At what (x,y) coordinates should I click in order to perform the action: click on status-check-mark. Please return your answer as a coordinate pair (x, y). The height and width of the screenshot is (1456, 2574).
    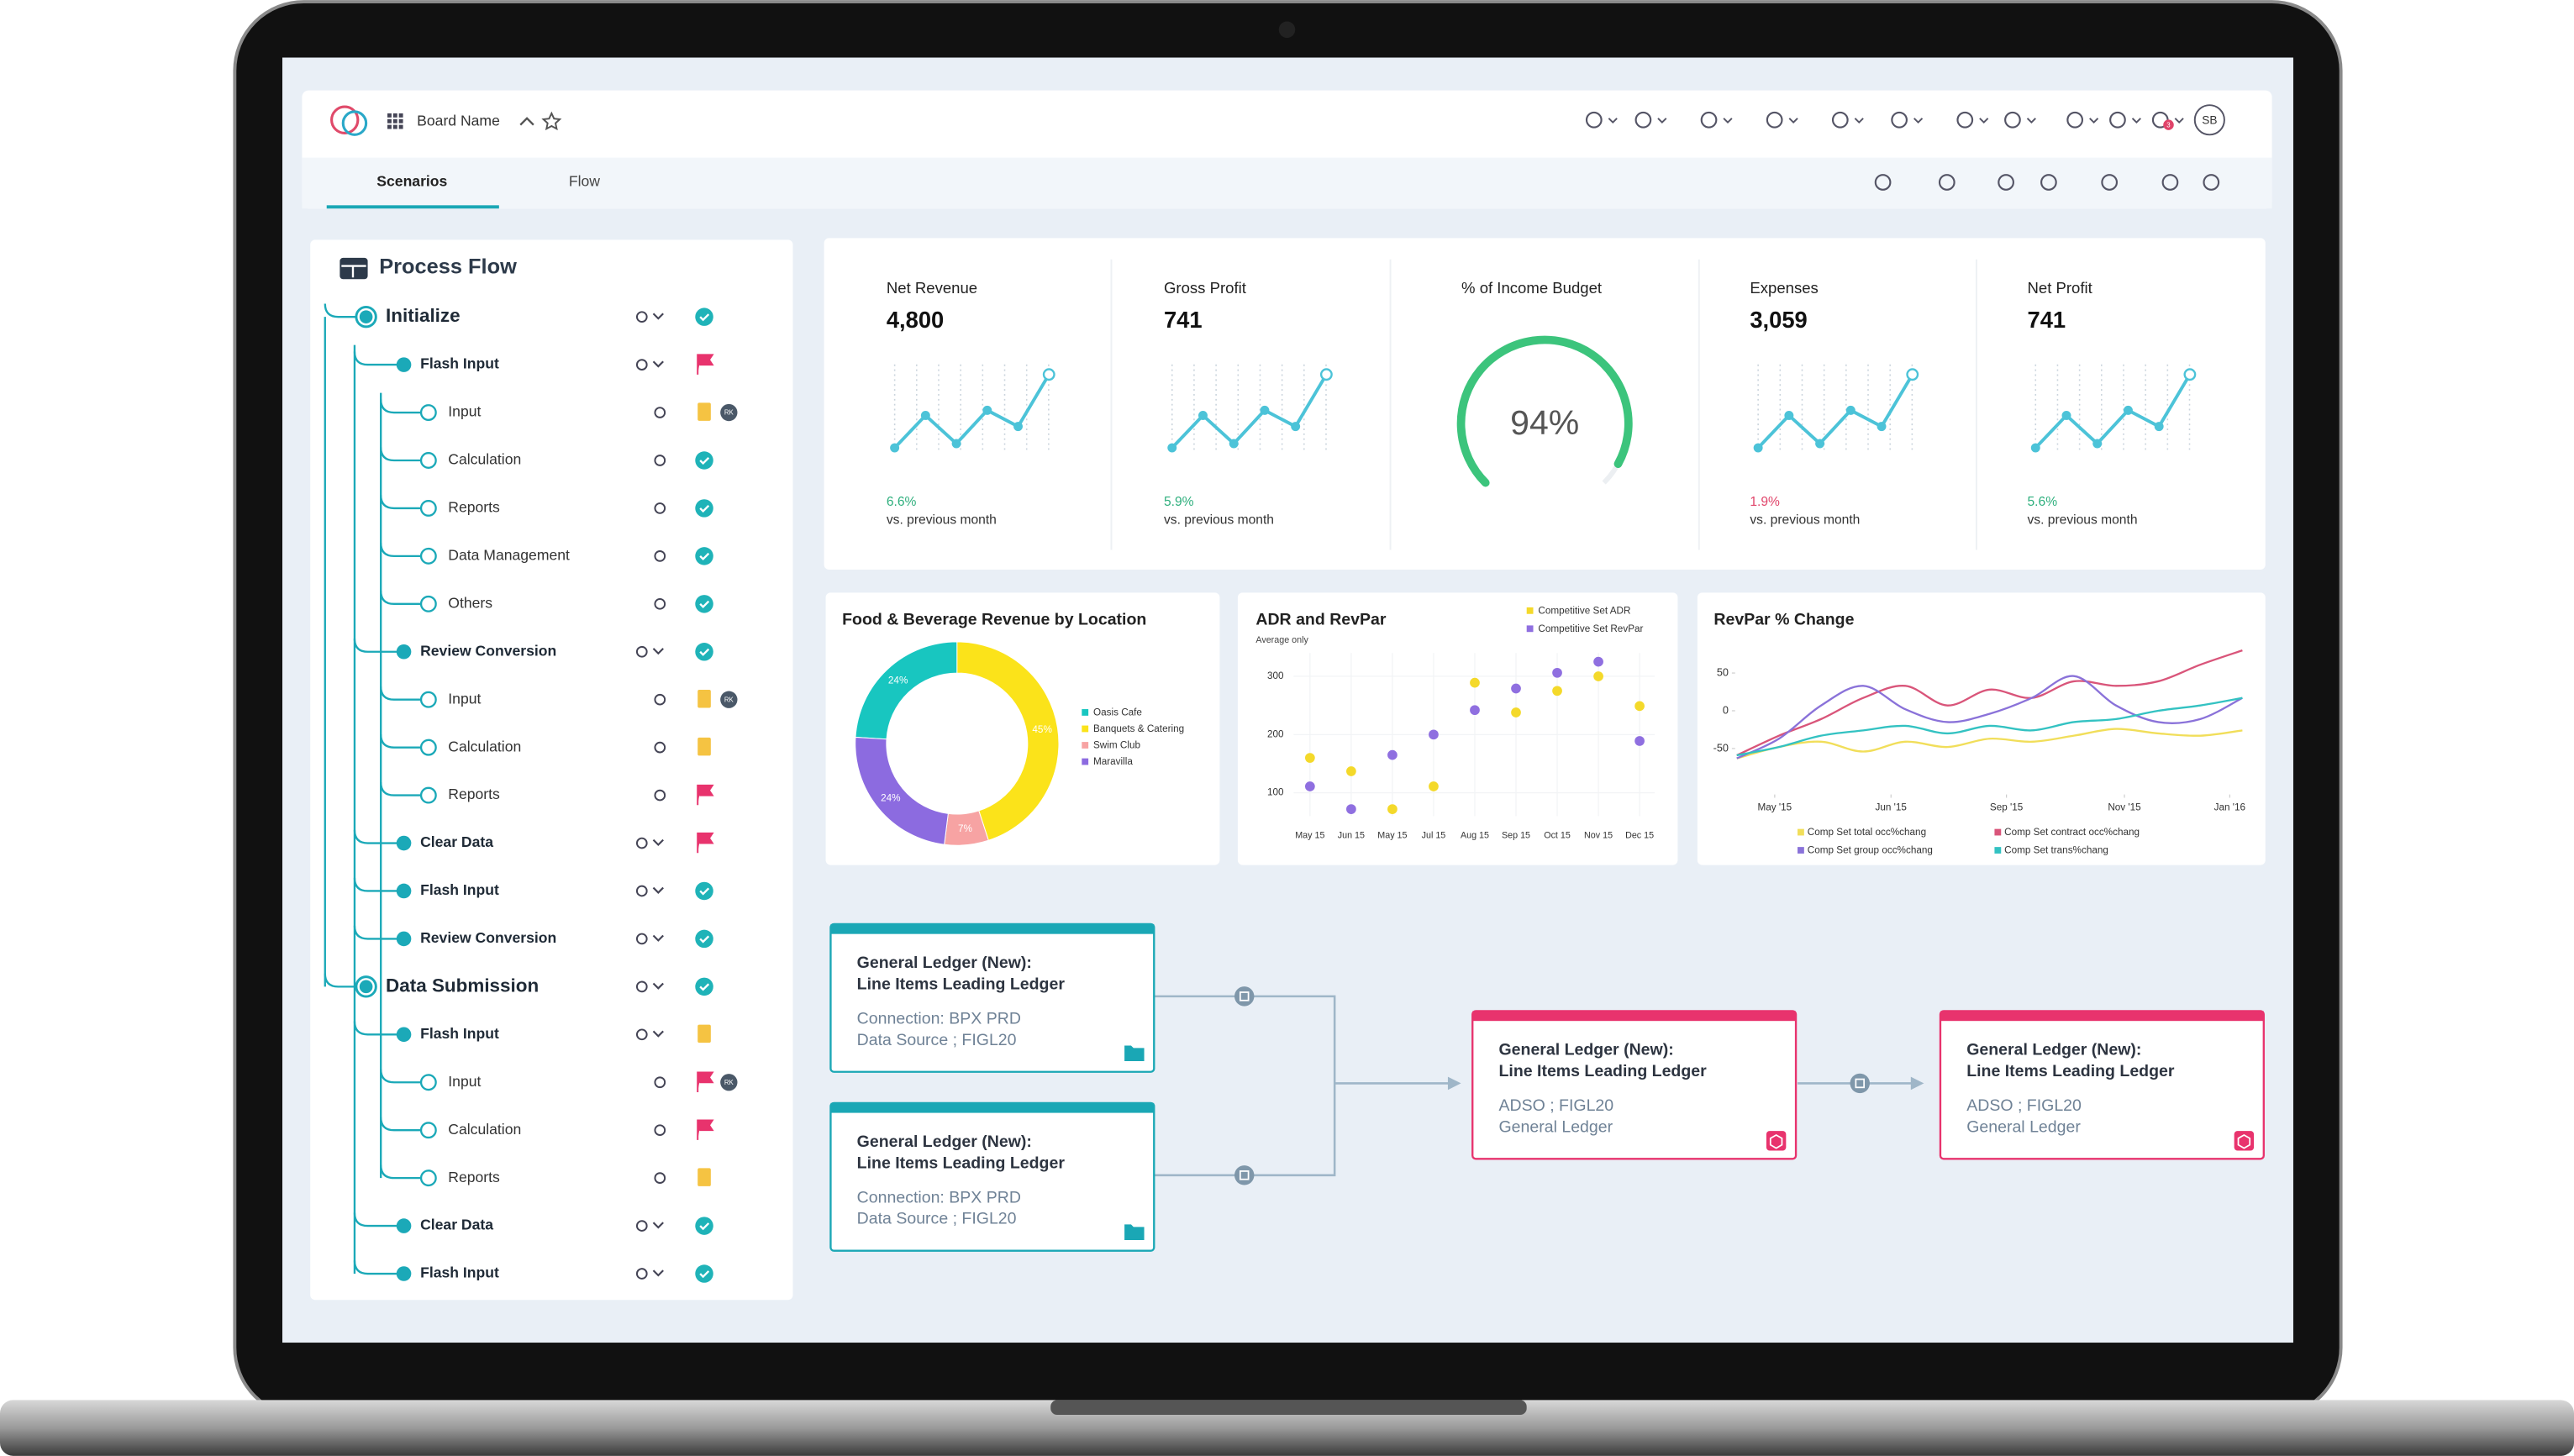
    Looking at the image, I should click on (704, 317).